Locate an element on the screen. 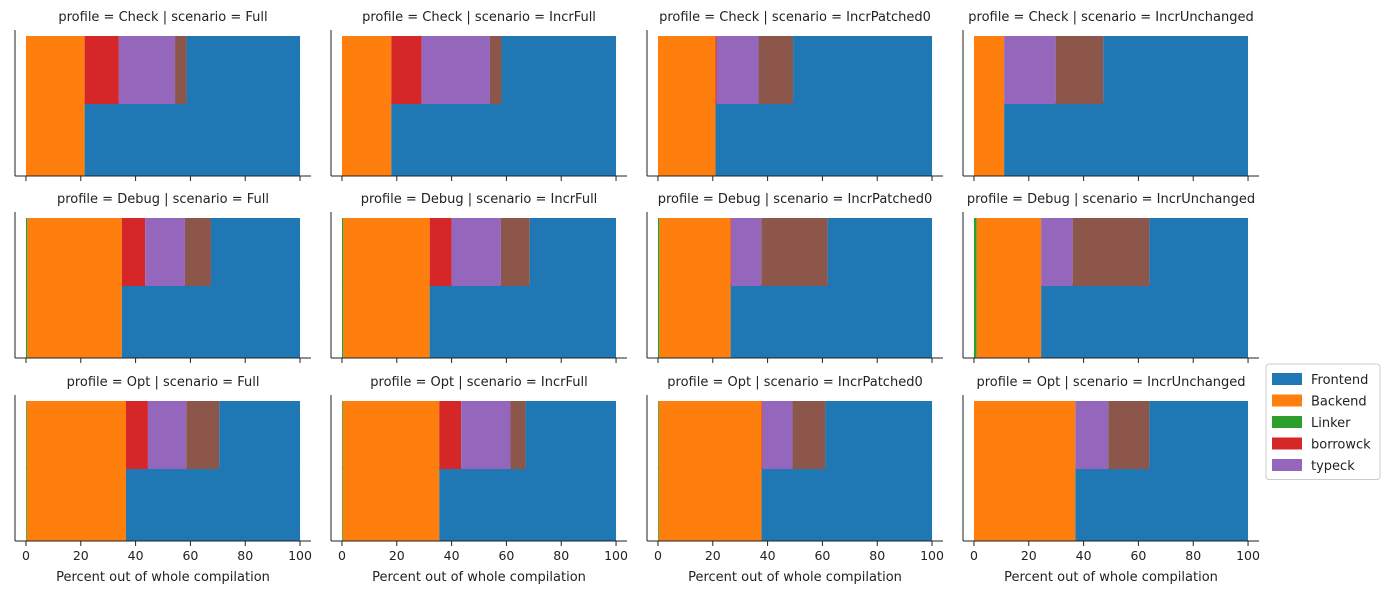 The width and height of the screenshot is (1390, 590). legend-swatch-backend is located at coordinates (1287, 400).